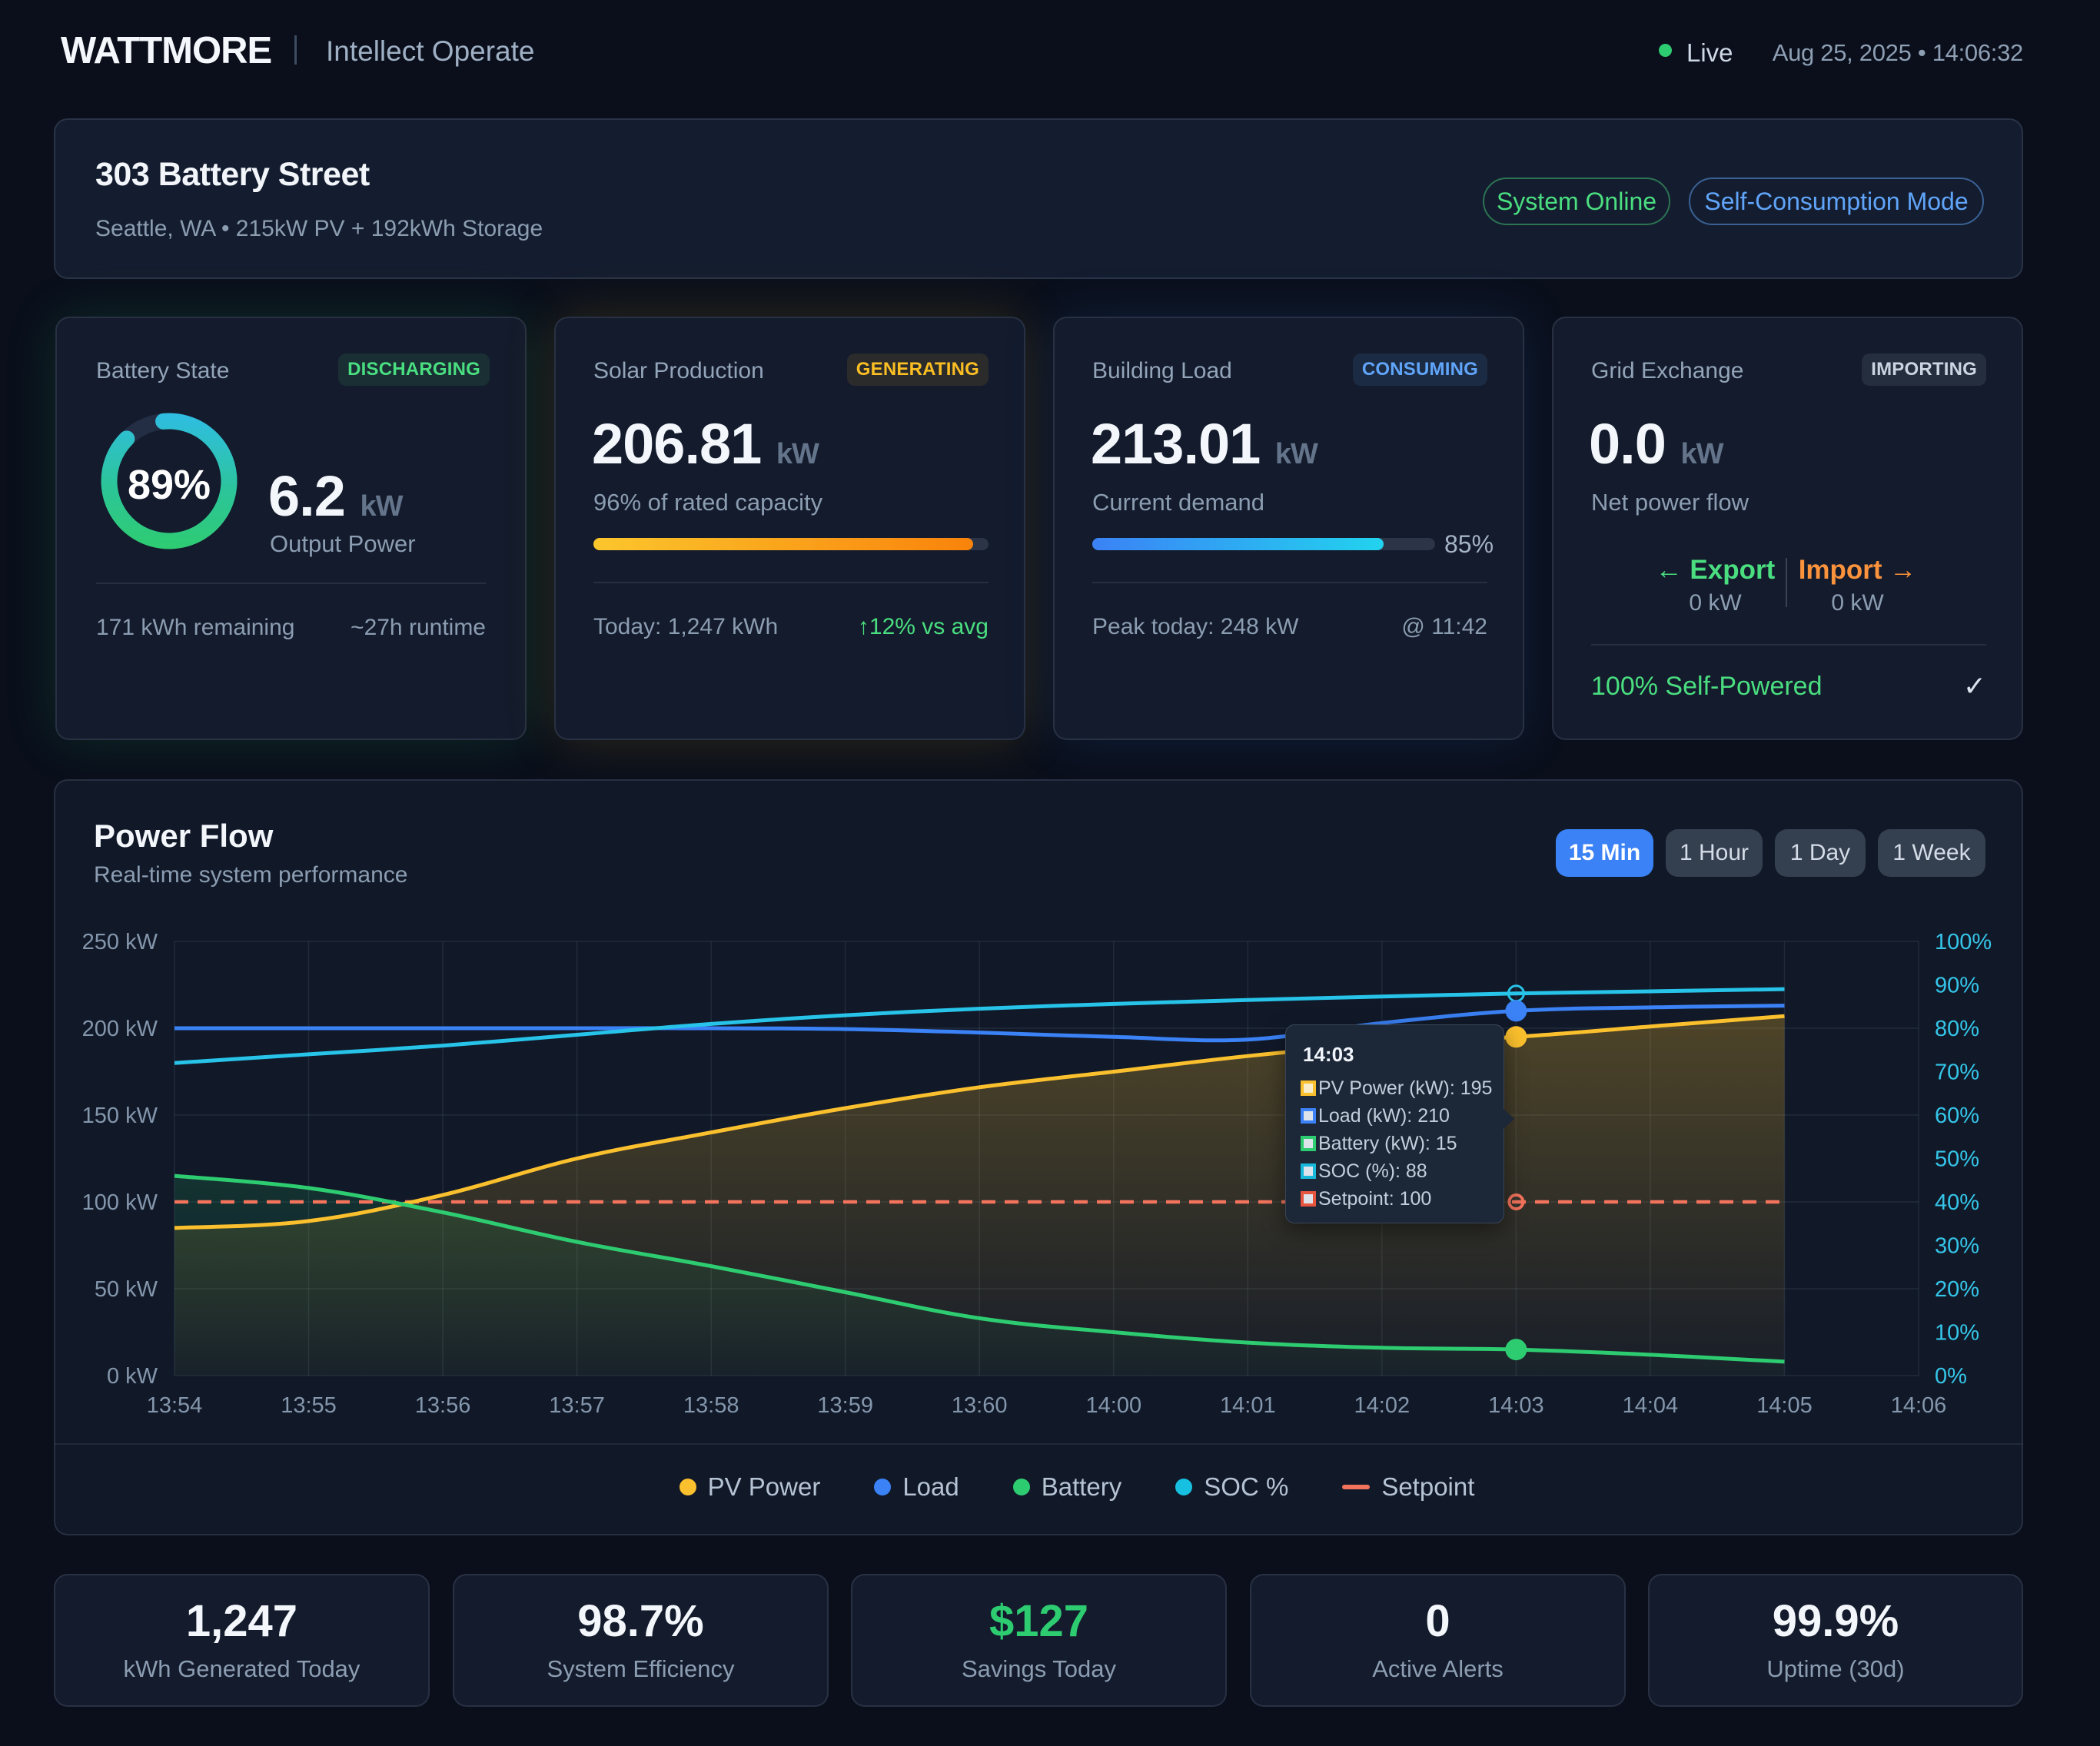  What do you see at coordinates (845, 1405) in the screenshot?
I see `svg-text: 13:59` at bounding box center [845, 1405].